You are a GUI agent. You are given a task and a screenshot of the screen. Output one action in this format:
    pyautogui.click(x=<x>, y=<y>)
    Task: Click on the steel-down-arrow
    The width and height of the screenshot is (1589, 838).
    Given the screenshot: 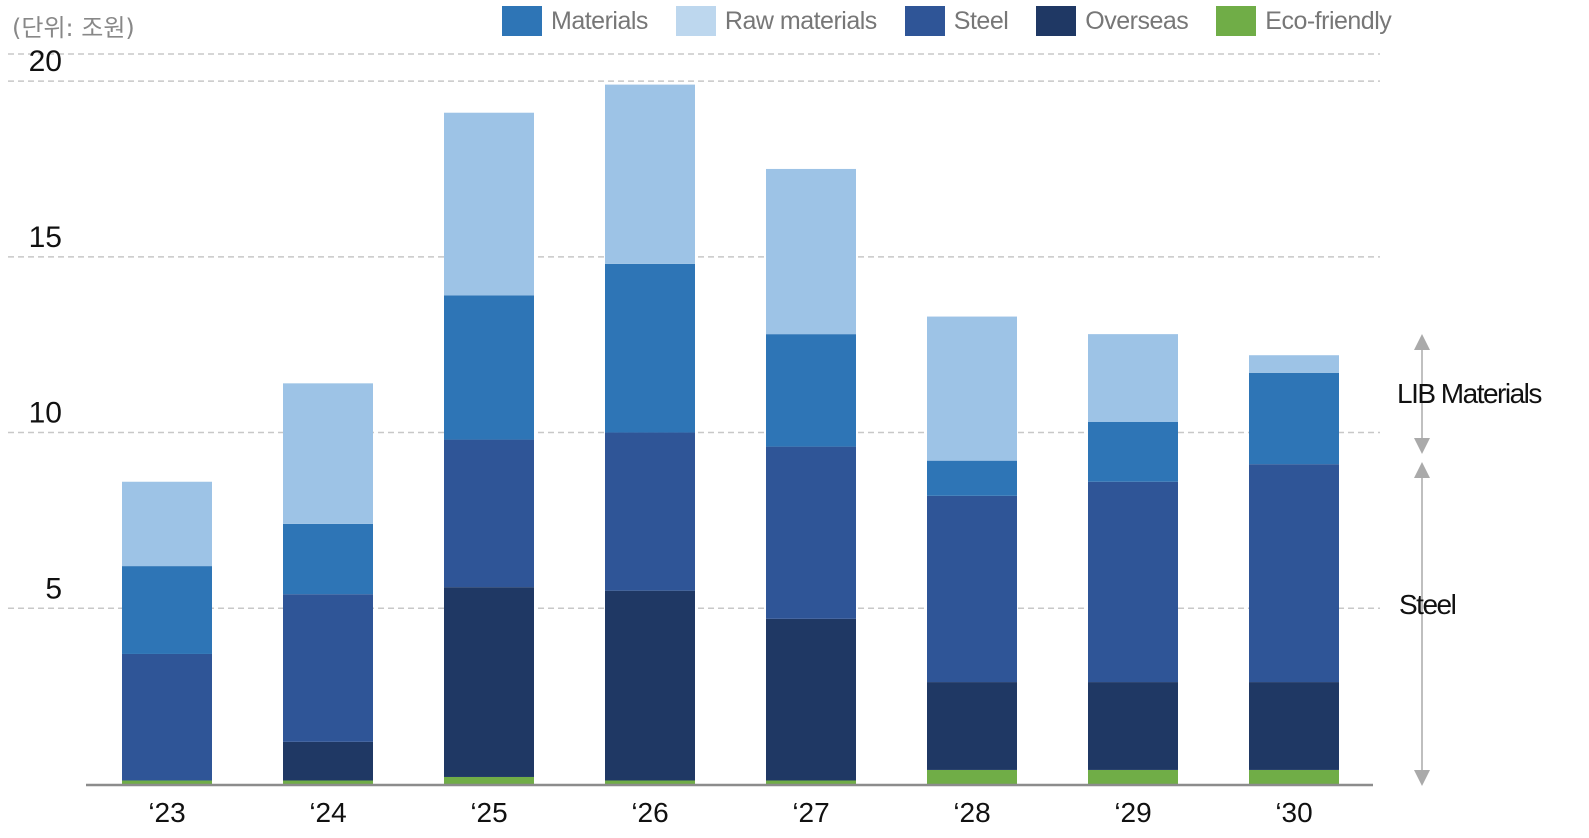 What is the action you would take?
    pyautogui.click(x=1422, y=778)
    